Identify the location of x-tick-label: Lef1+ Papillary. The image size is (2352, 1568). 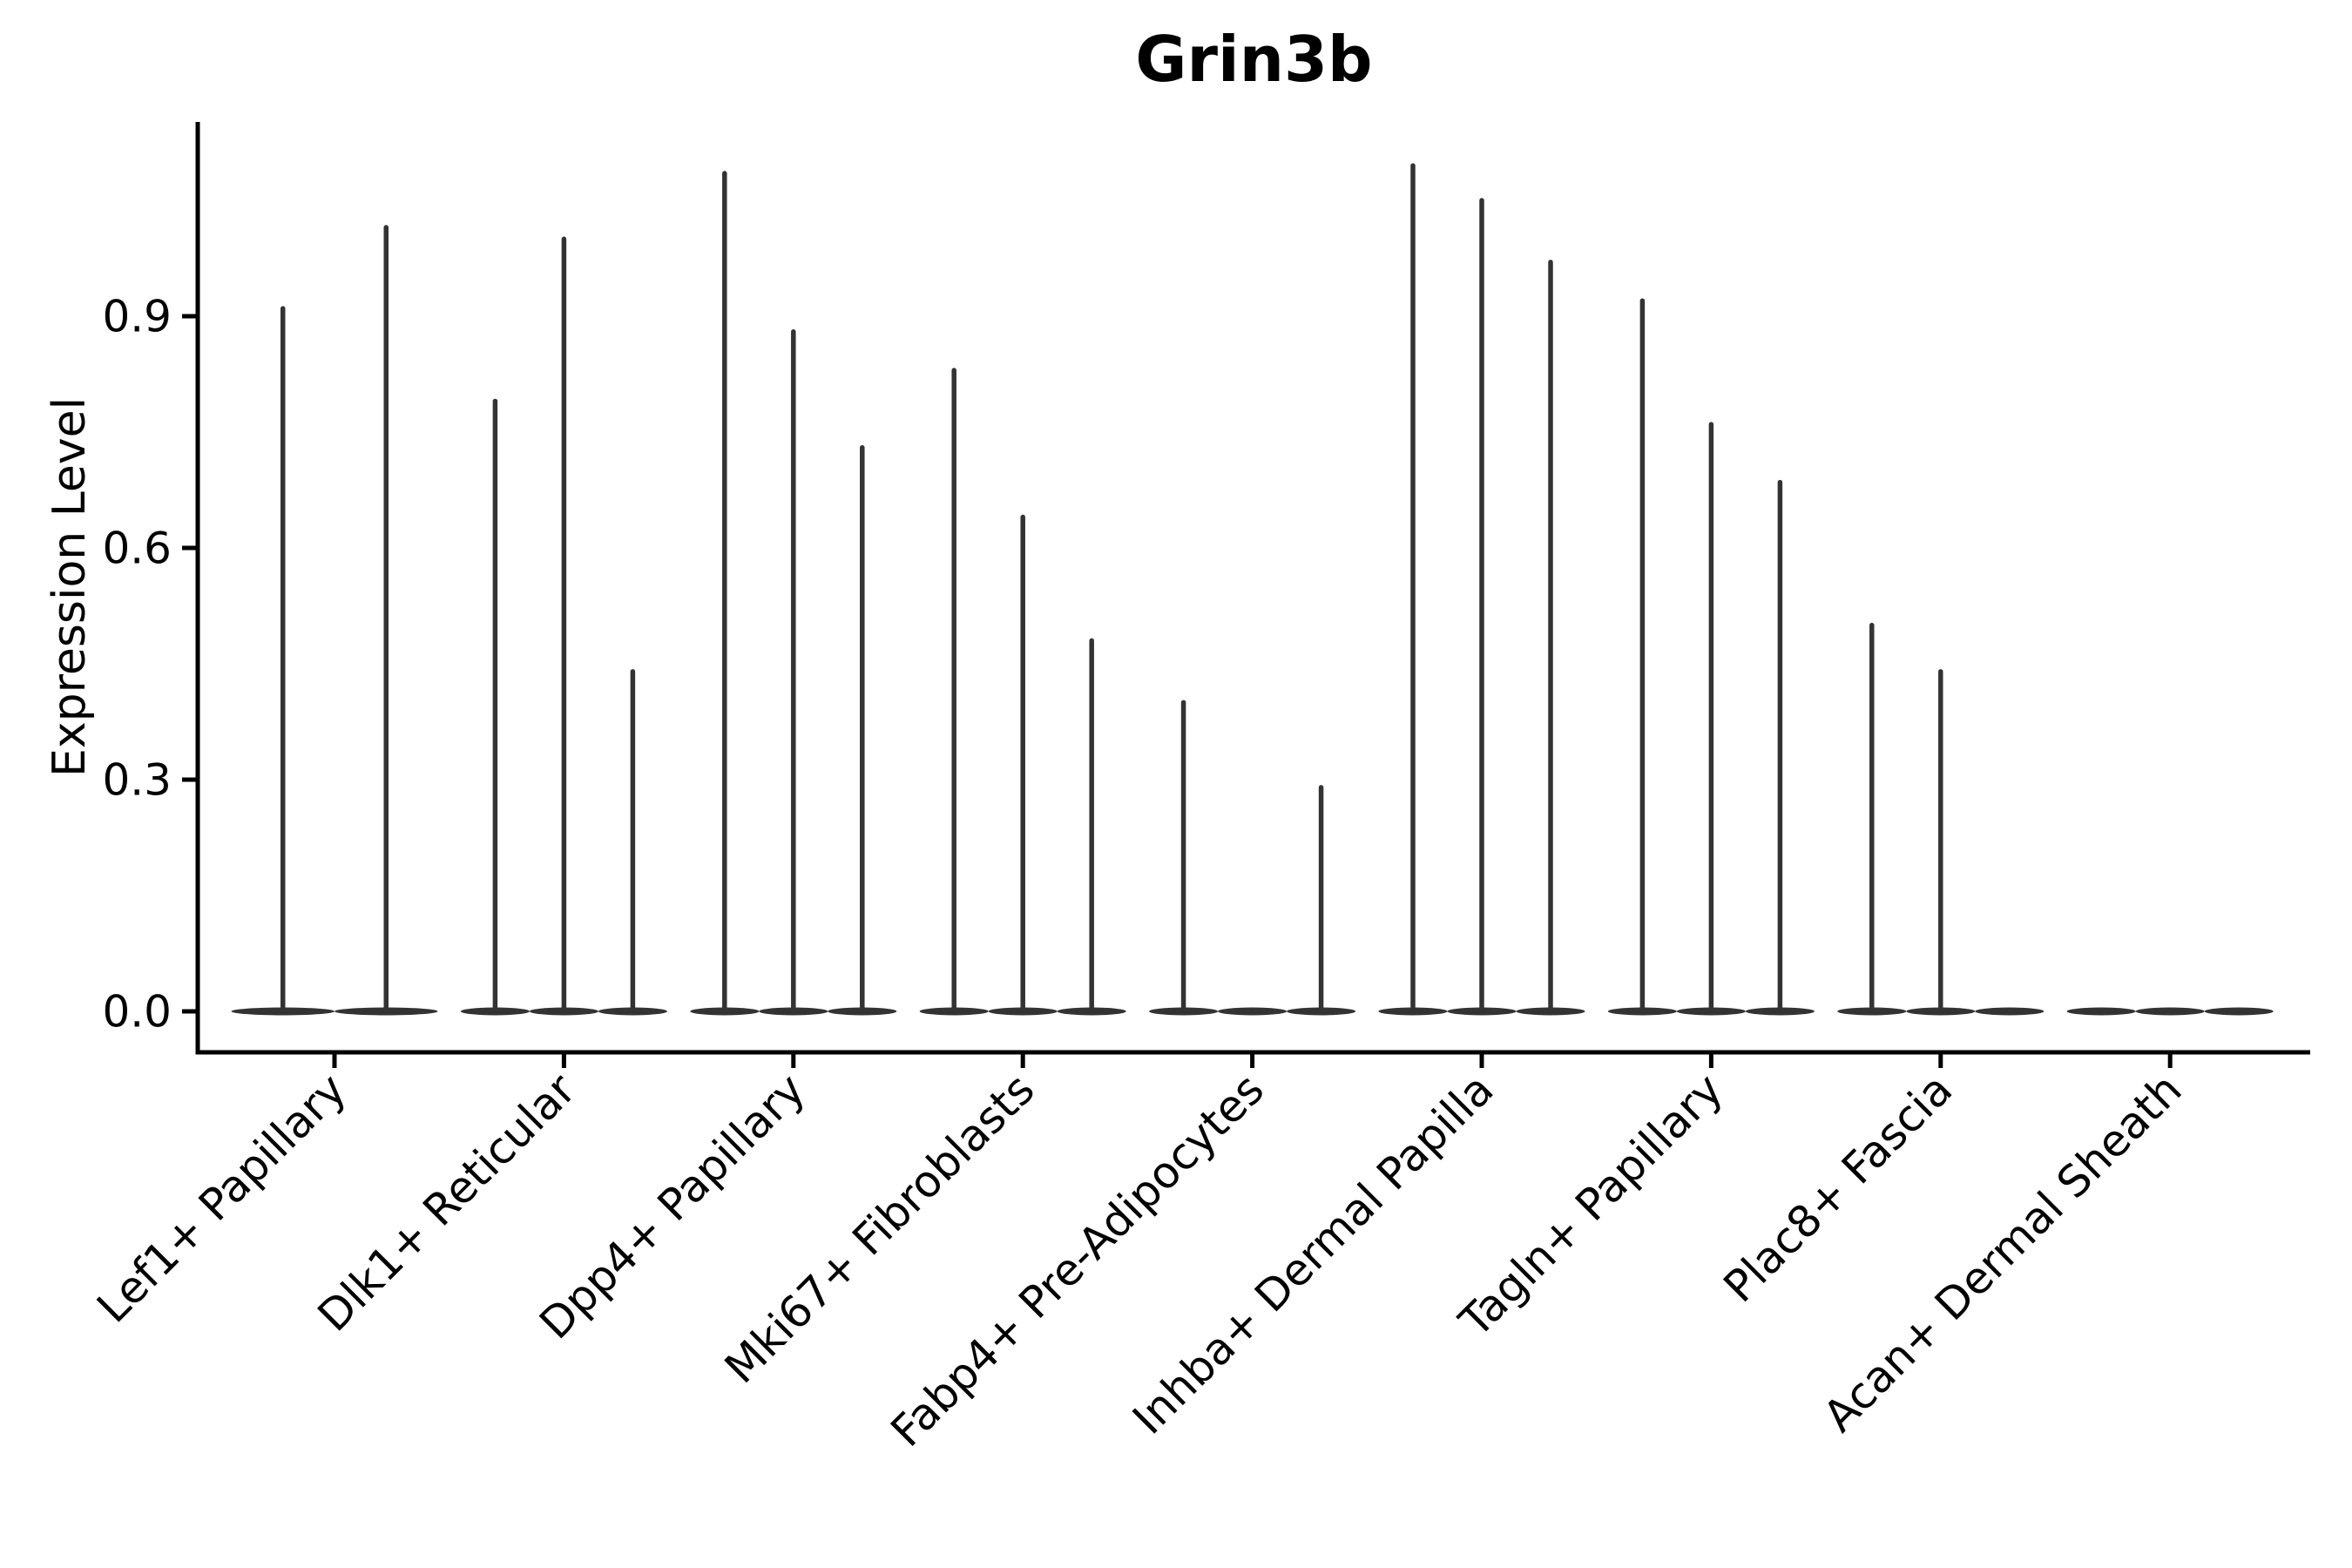
(221, 1198).